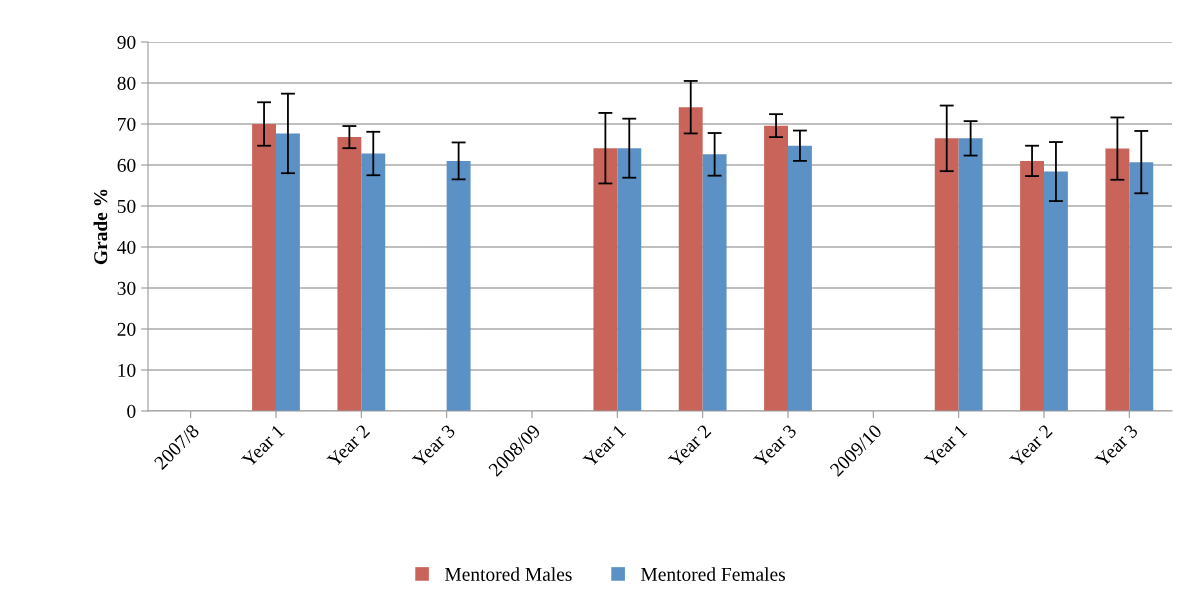 The height and width of the screenshot is (616, 1201). I want to click on legend-label: Mentored Males, so click(508, 574).